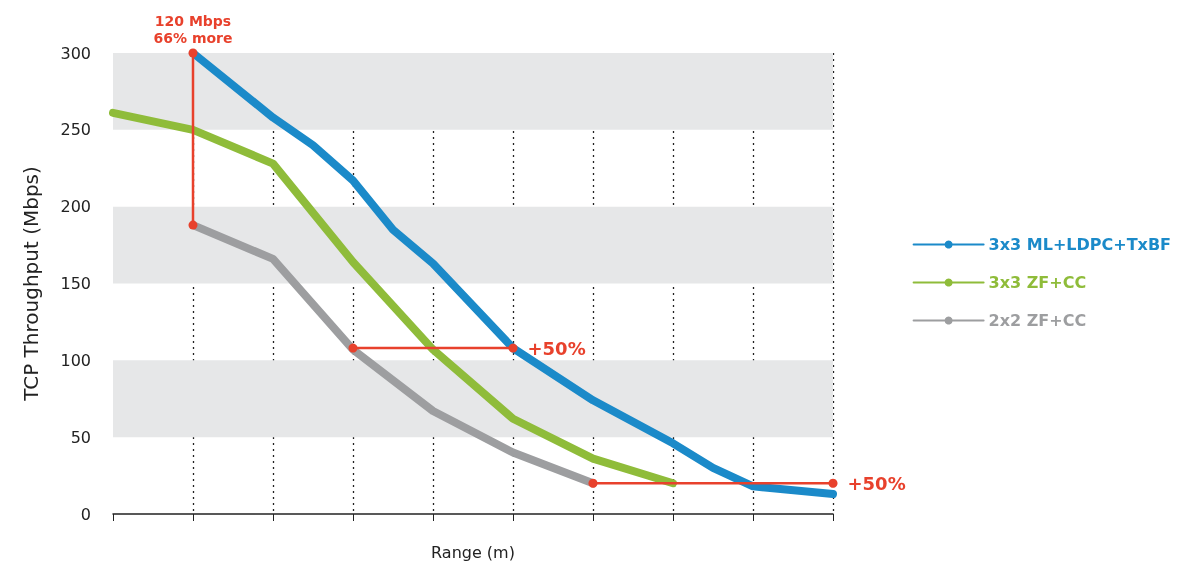 The width and height of the screenshot is (1190, 565). What do you see at coordinates (1037, 282) in the screenshot?
I see `legend-label: 3x3 ZF+CC` at bounding box center [1037, 282].